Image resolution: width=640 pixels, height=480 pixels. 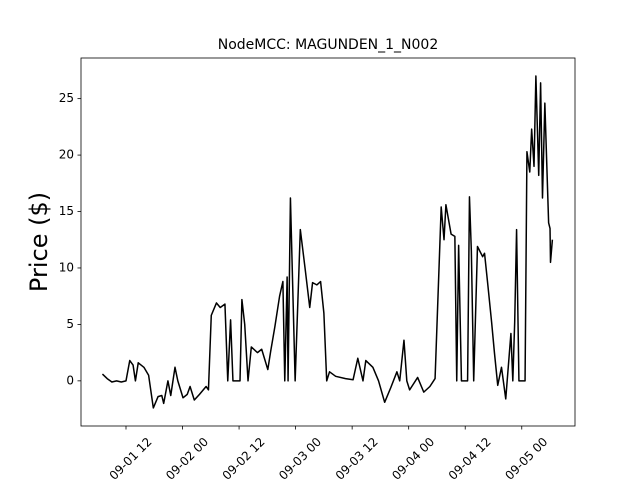 What do you see at coordinates (70, 380) in the screenshot?
I see `y-tick-label: 0` at bounding box center [70, 380].